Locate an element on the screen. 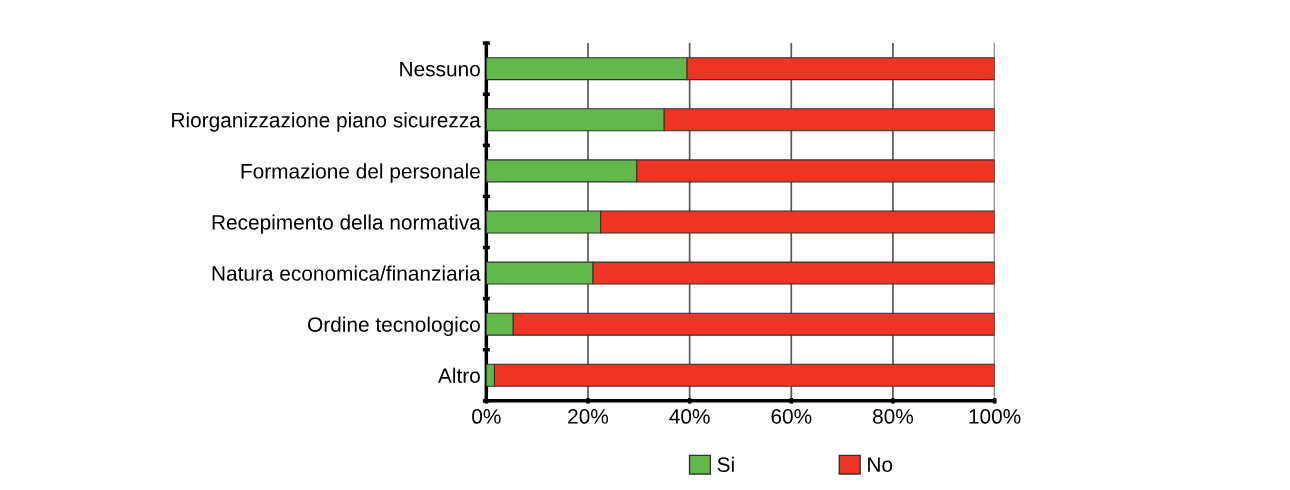  y-tick-label: Nessuno is located at coordinates (440, 69).